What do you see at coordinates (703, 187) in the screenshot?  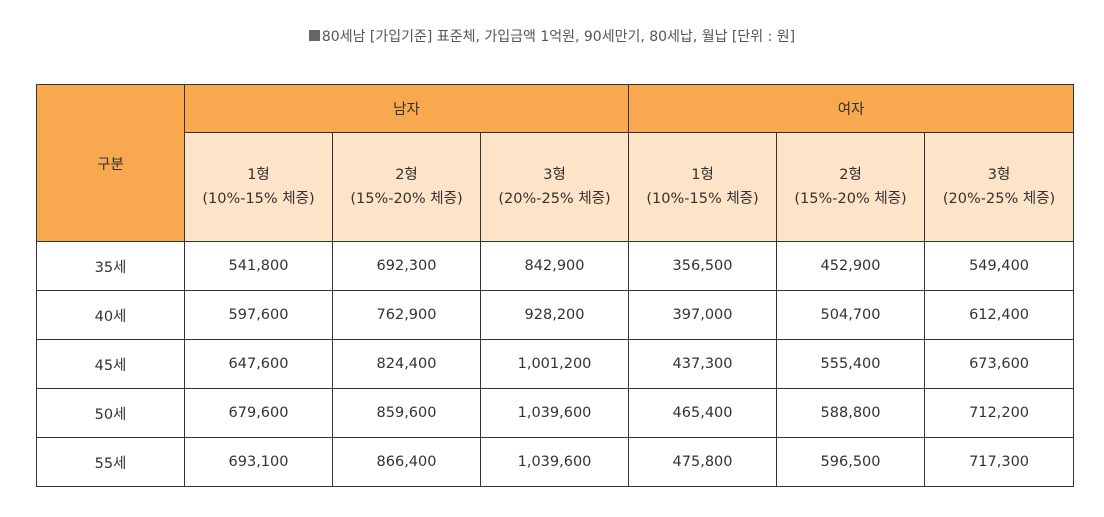 I see `header-female-type1: 1형 (10%-15% 체증)` at bounding box center [703, 187].